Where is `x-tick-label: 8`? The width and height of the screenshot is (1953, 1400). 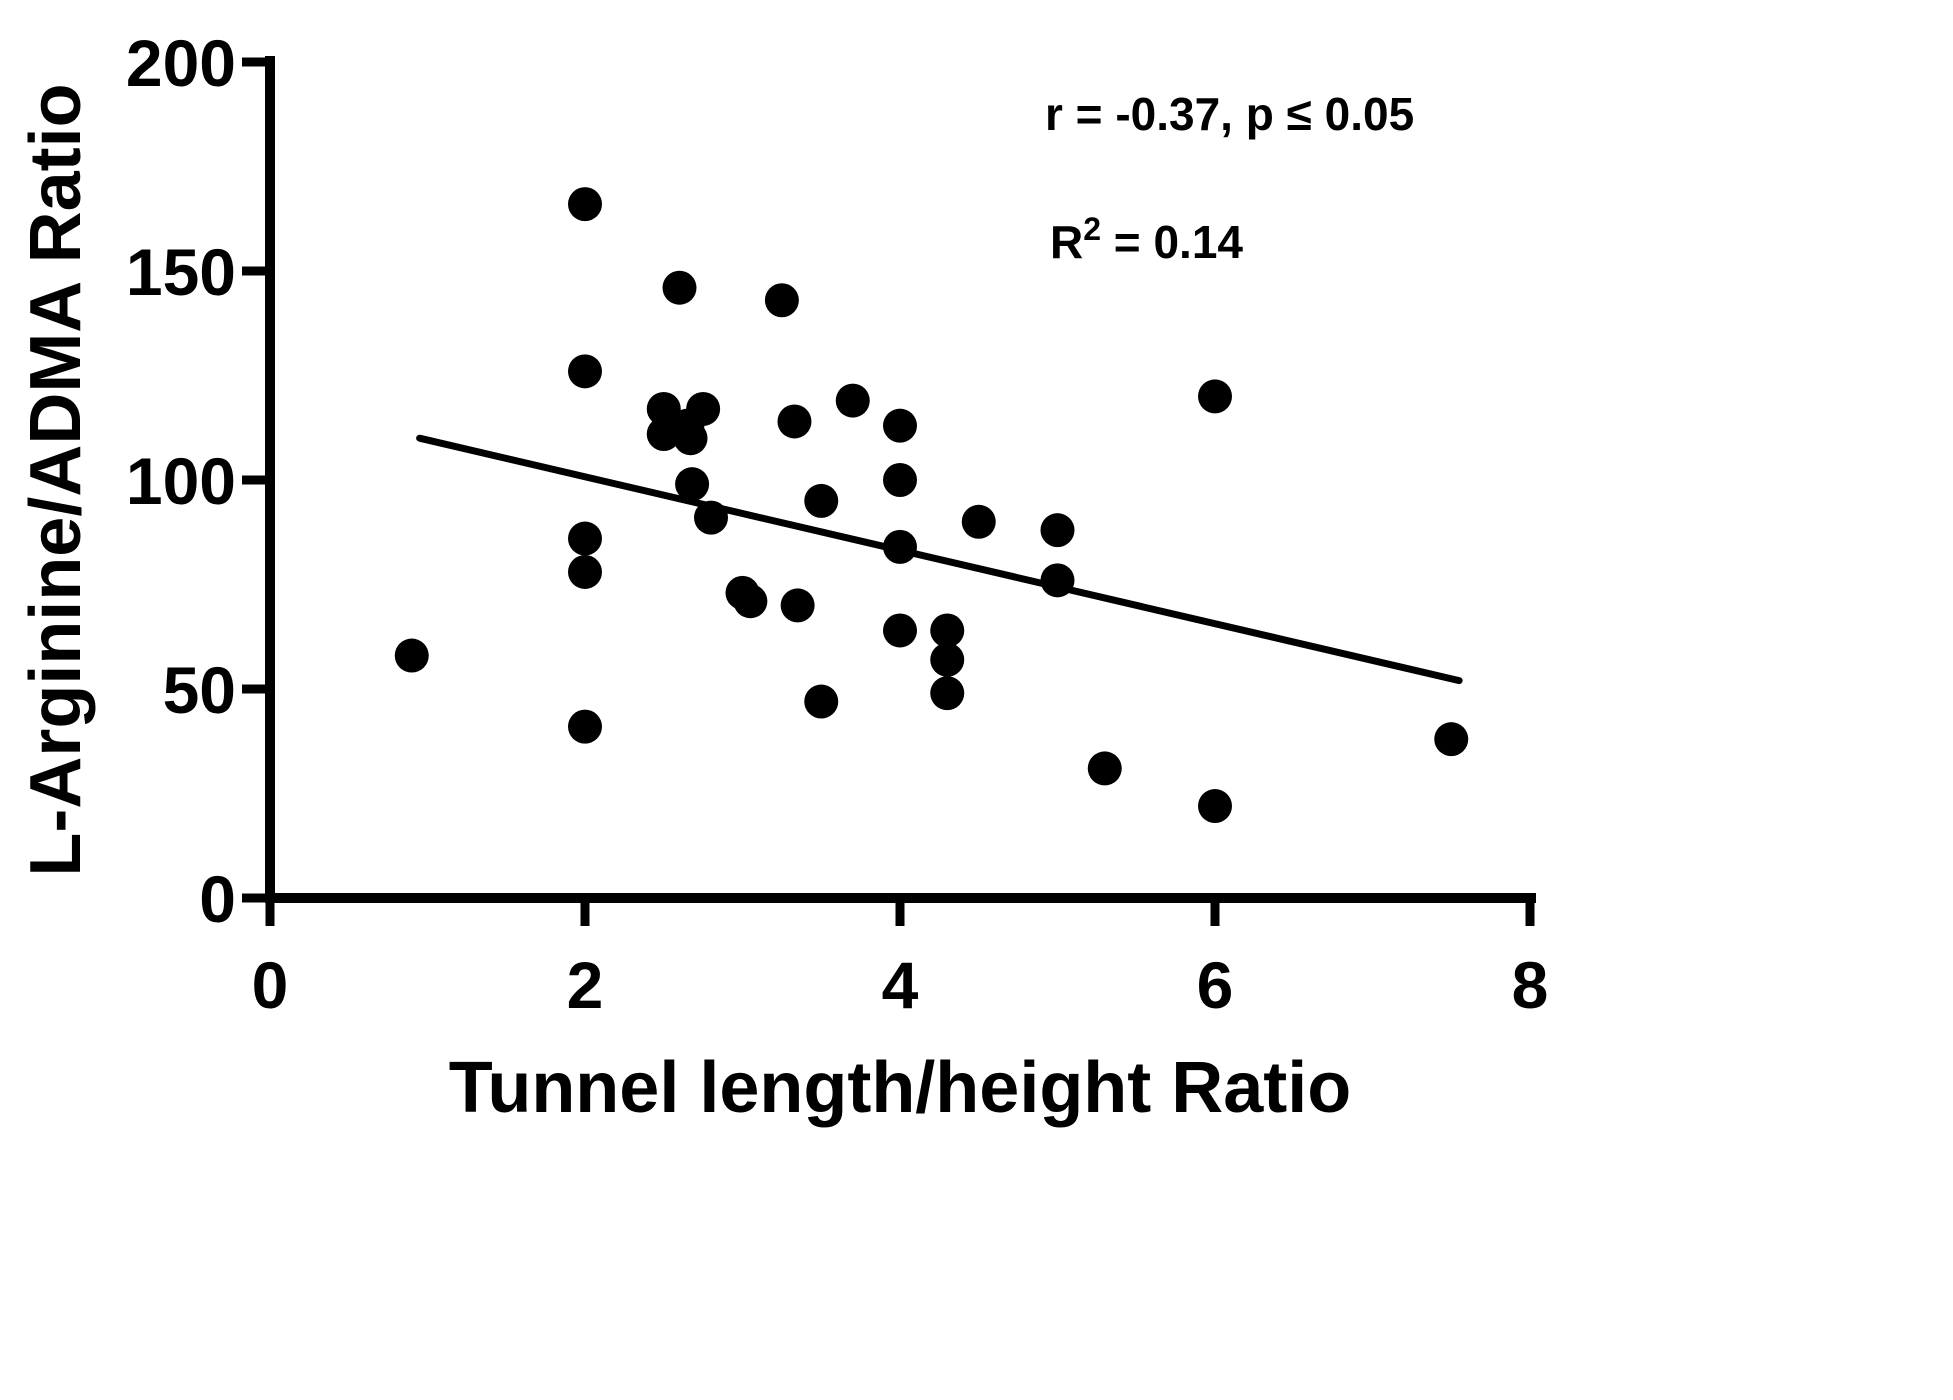
x-tick-label: 8 is located at coordinates (1530, 985).